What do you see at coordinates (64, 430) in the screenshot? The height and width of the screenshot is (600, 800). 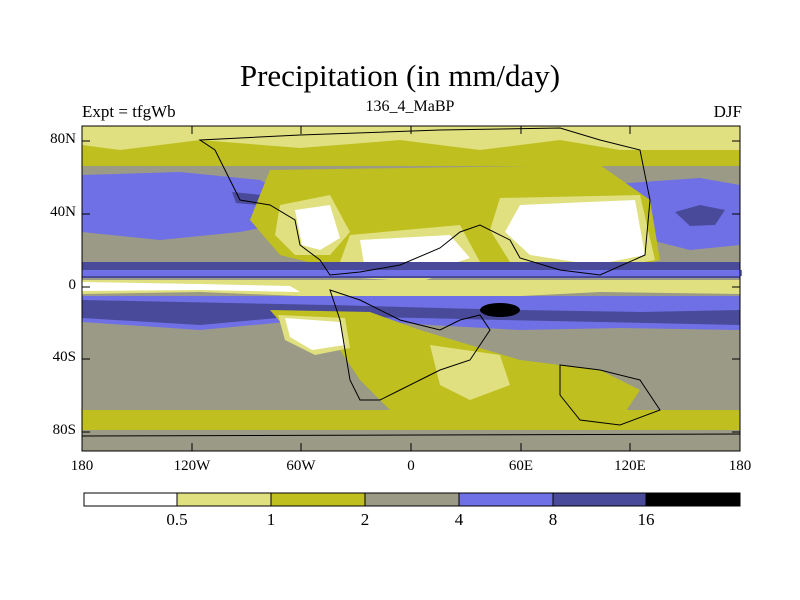 I see `lat-label-80s: 80S` at bounding box center [64, 430].